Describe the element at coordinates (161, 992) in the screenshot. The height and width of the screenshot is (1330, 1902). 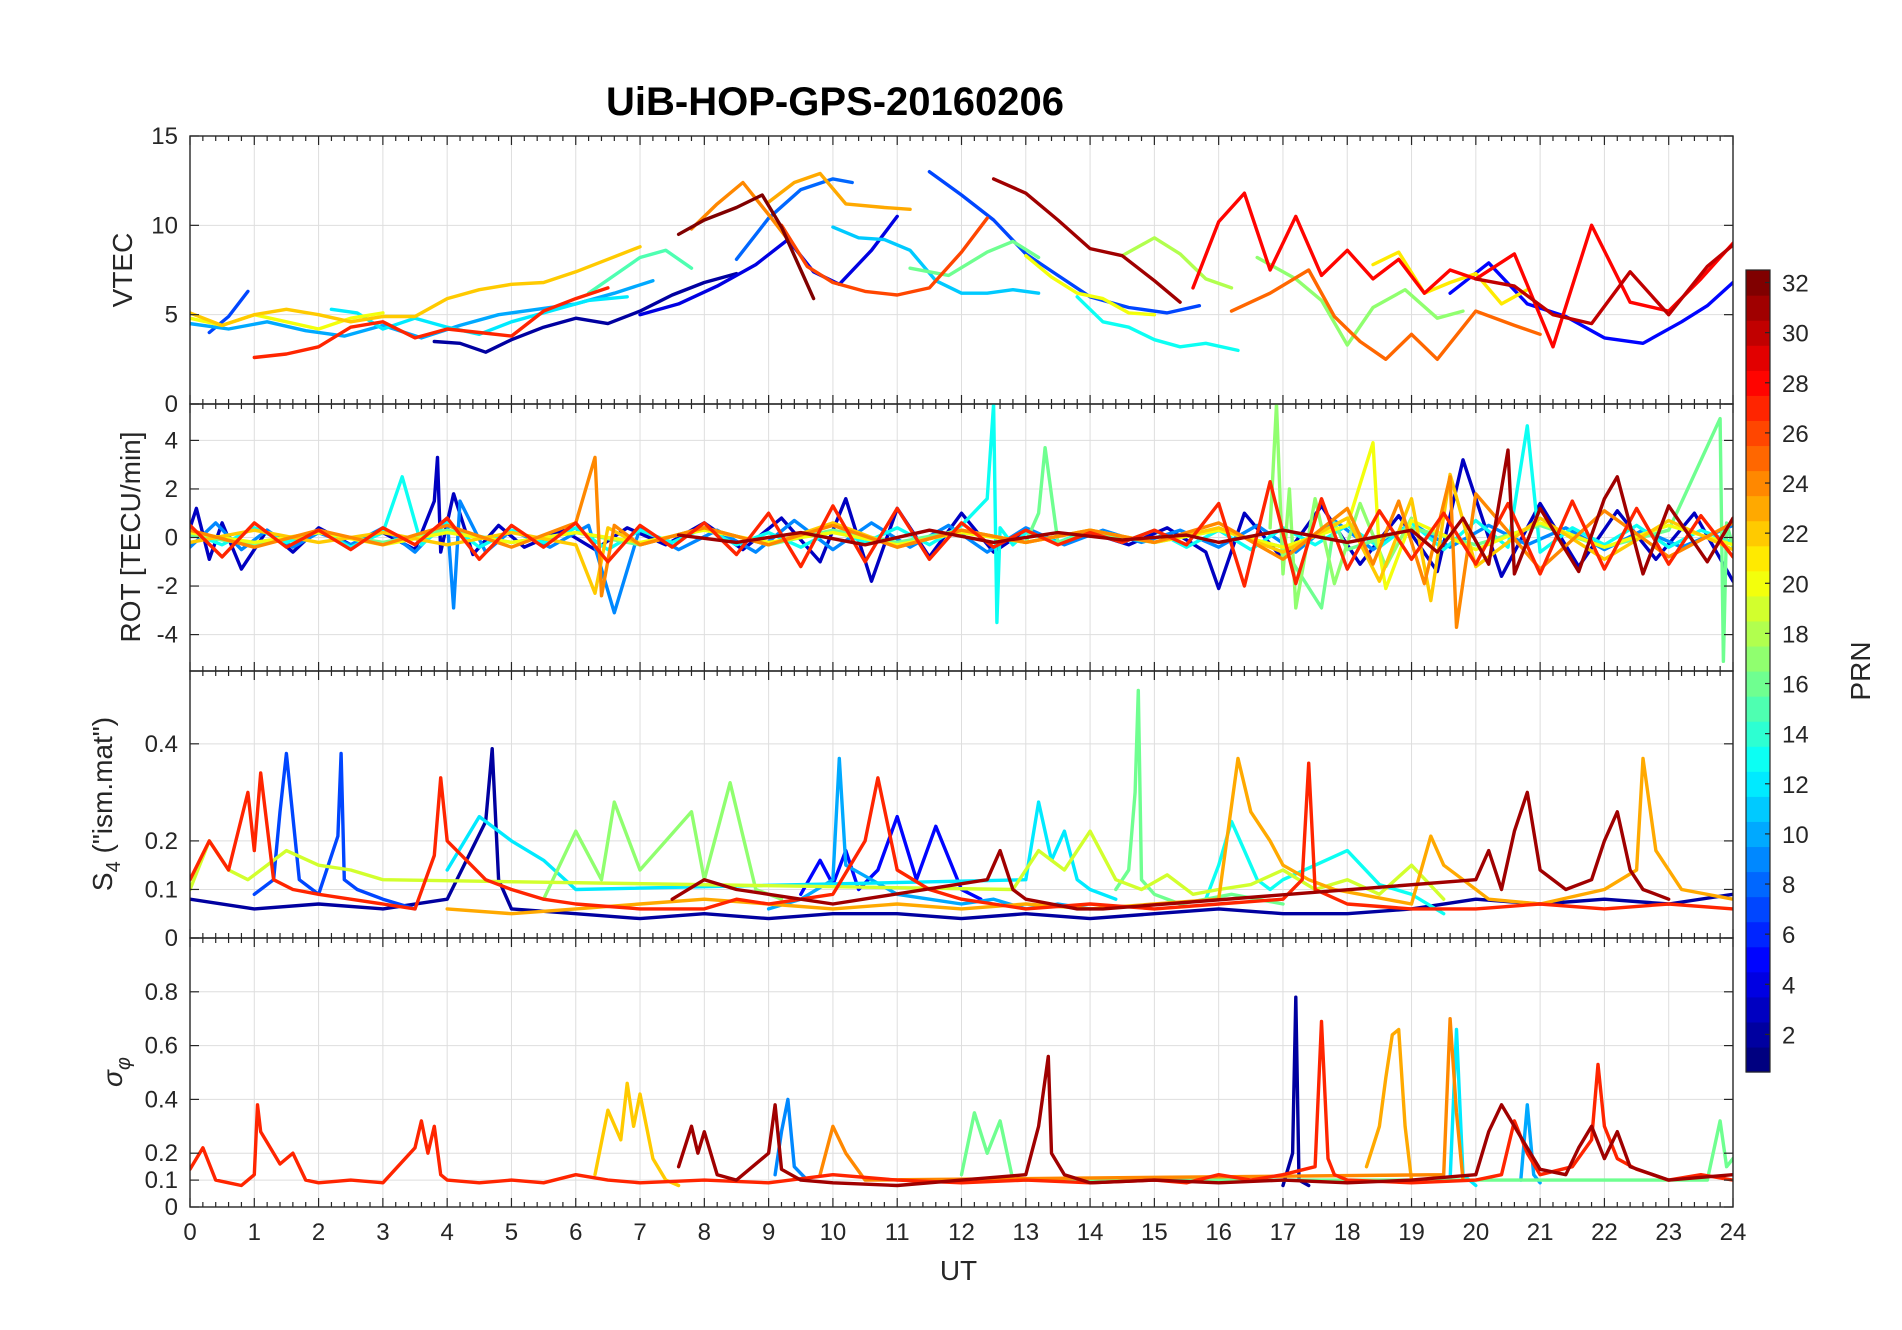
I see `y-tick-label: 0.8` at that location.